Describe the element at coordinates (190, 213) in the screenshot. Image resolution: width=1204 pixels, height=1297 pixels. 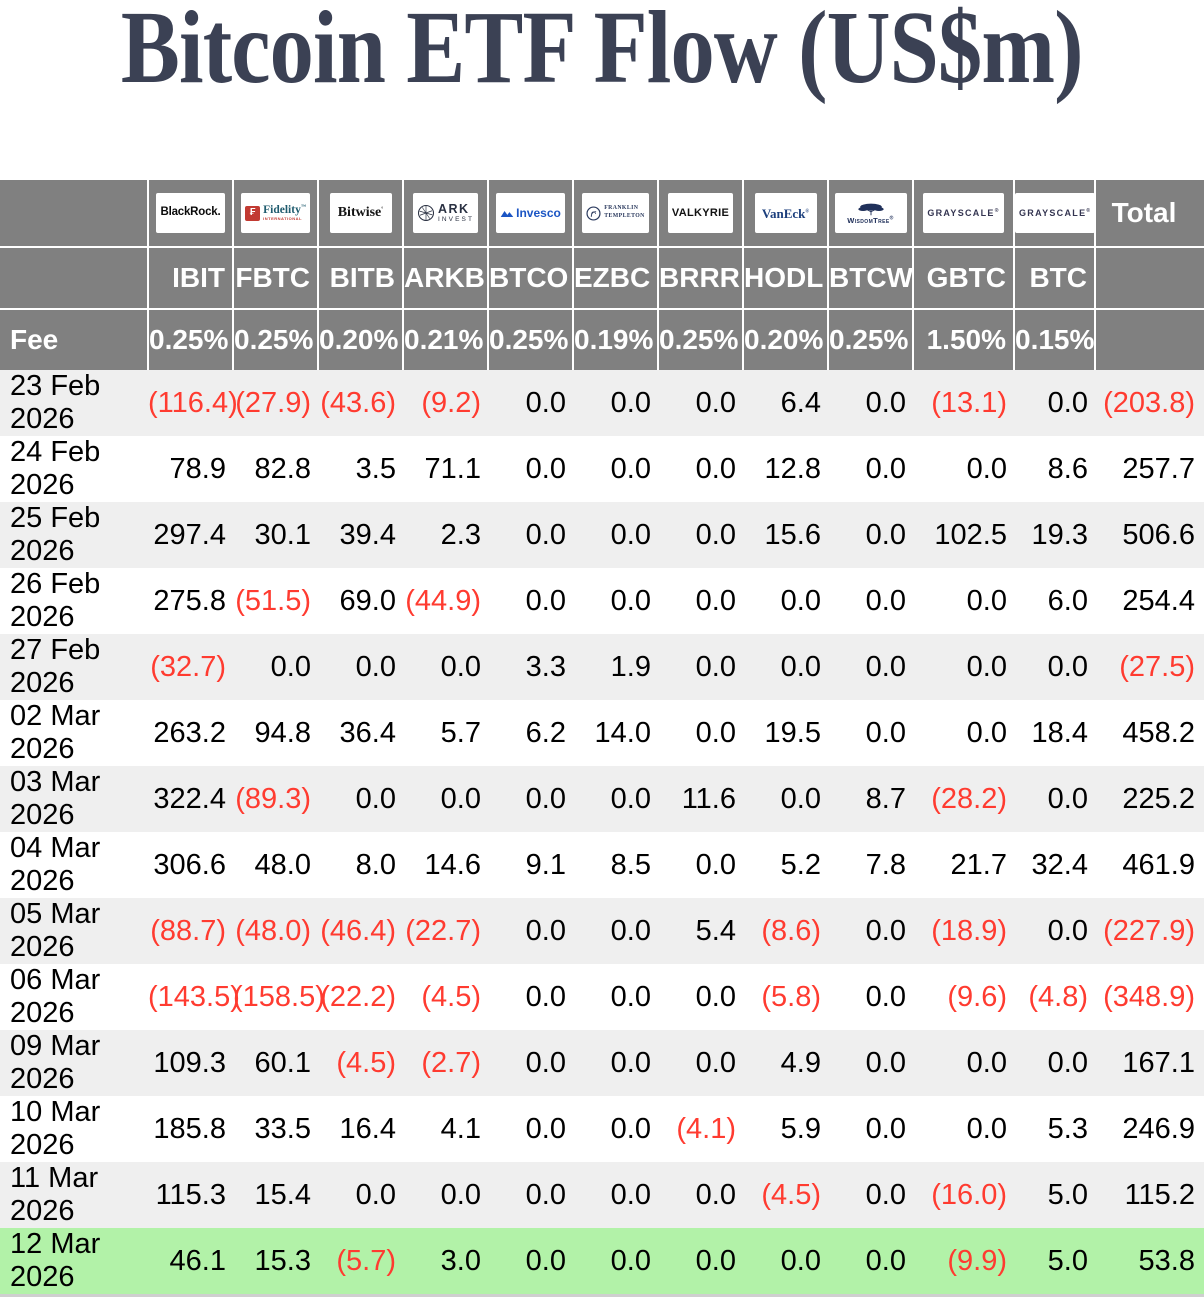
I see `blackrock-logo: BlackRock.` at that location.